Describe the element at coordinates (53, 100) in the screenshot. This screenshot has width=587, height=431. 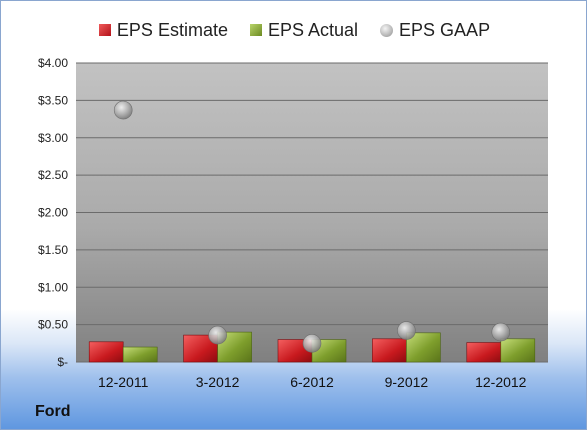
I see `y-tick-label: $3.50` at that location.